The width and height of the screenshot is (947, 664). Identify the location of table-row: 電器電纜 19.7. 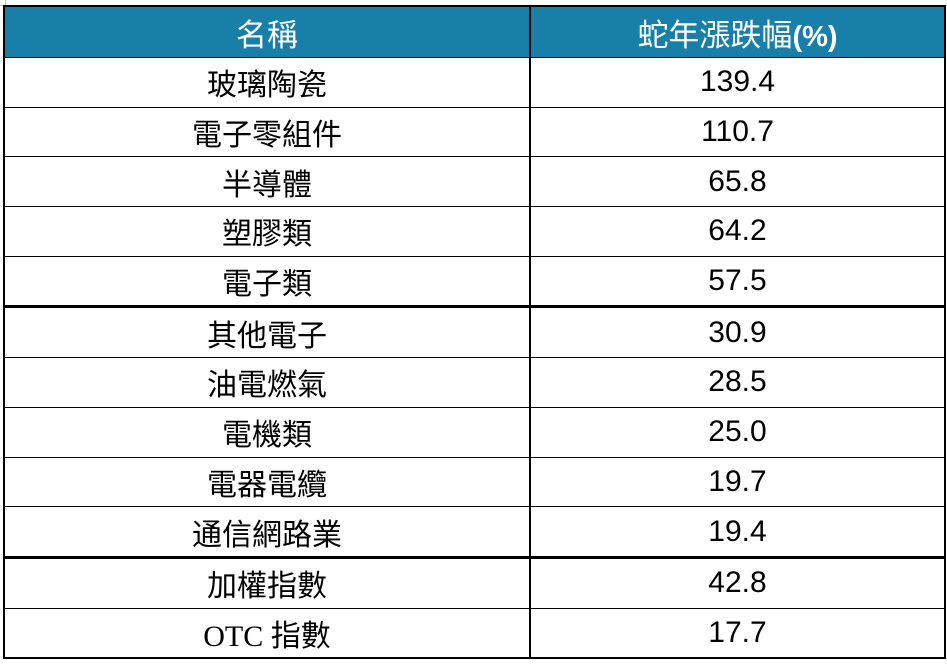
(474, 482).